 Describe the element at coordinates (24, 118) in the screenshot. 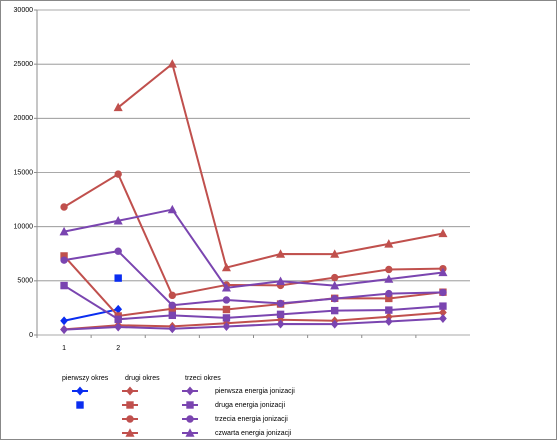

I see `y-tick-label: 20000` at that location.